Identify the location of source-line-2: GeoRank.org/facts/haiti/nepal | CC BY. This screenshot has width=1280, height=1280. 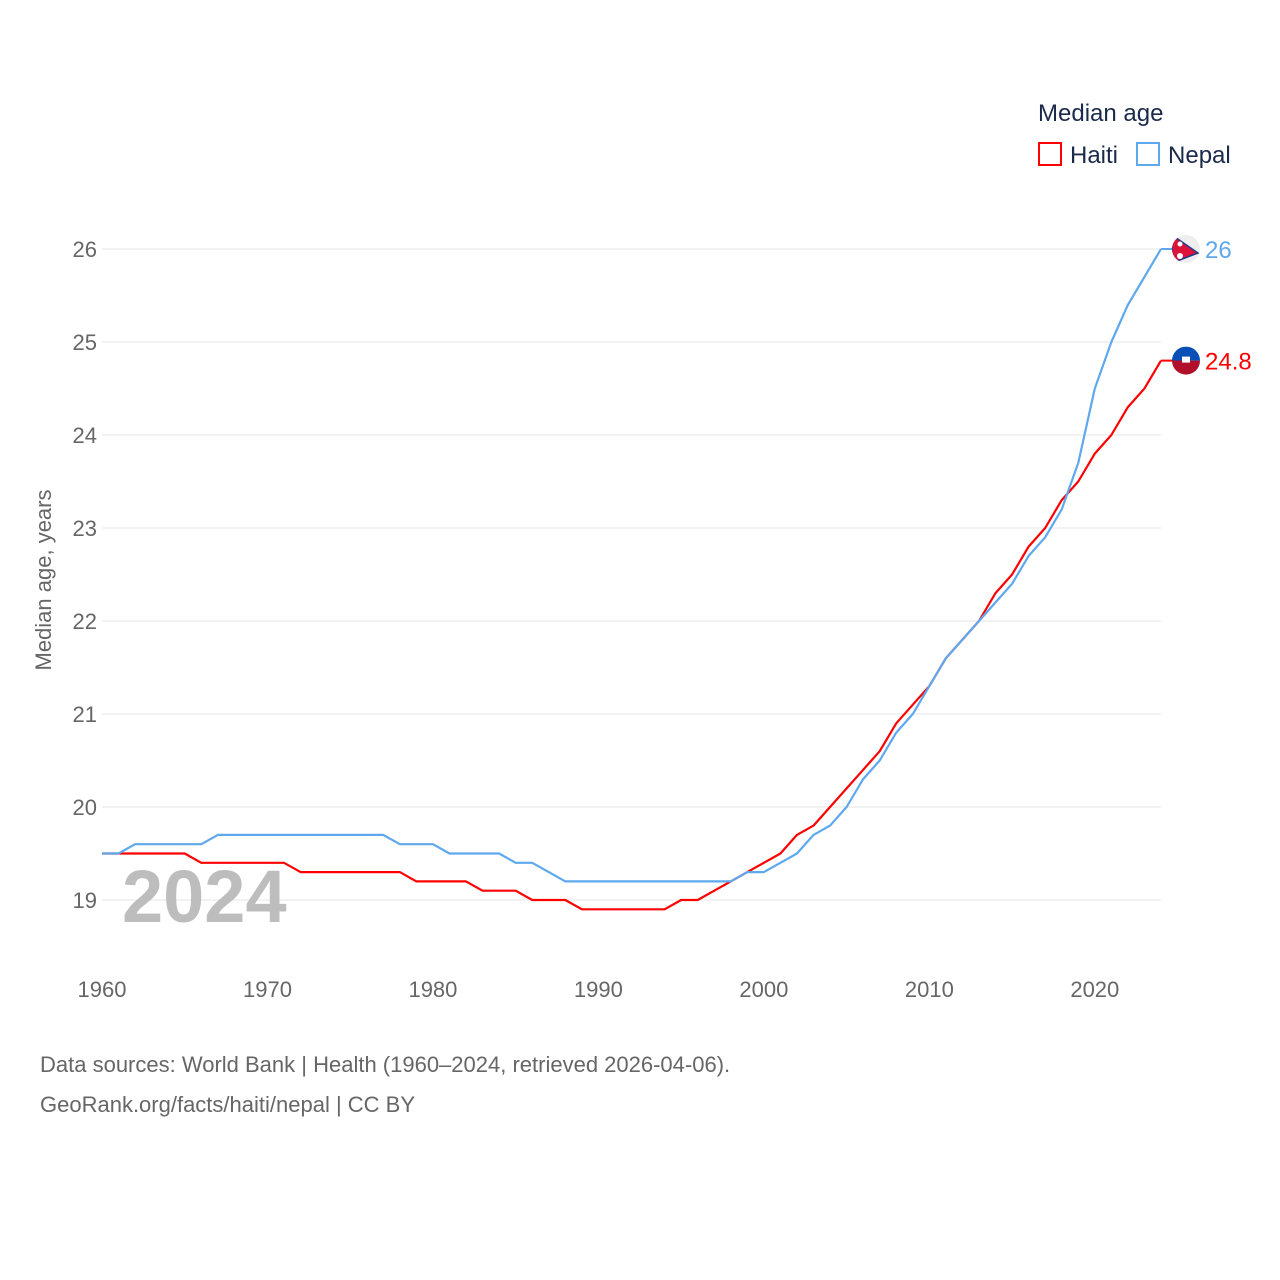
(228, 1104).